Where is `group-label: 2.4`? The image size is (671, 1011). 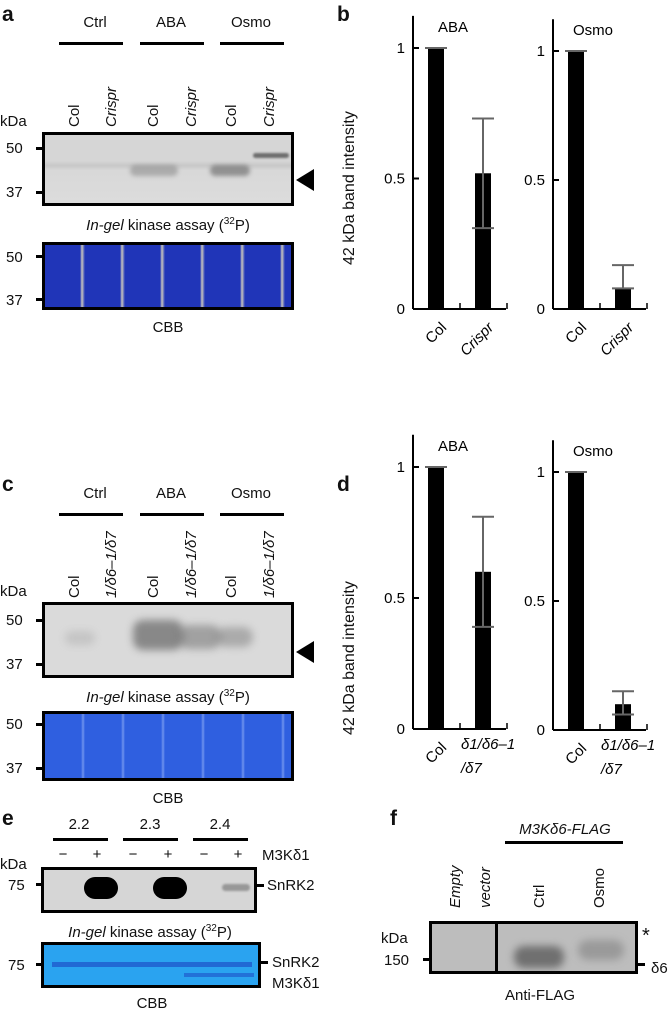
group-label: 2.4 is located at coordinates (220, 824).